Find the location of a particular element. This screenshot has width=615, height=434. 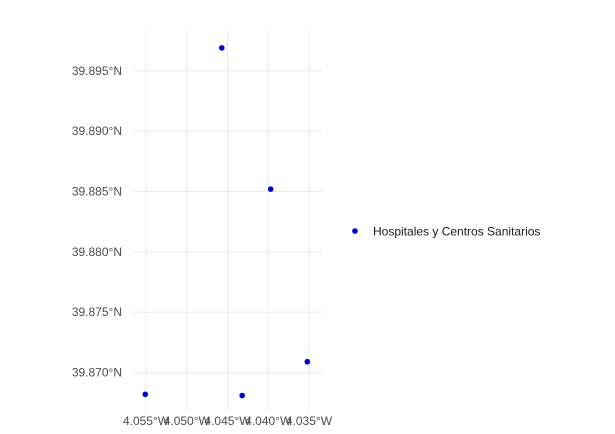

x-tick-label: 4.055°W is located at coordinates (146, 421).